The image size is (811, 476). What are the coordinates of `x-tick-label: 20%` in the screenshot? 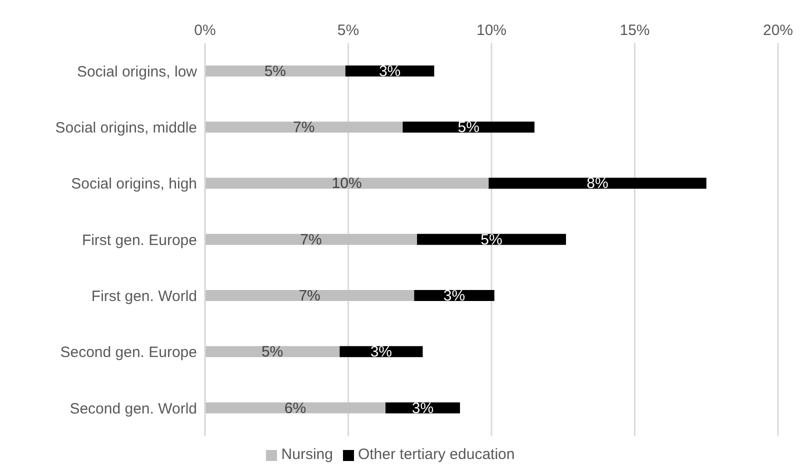 It's located at (778, 30).